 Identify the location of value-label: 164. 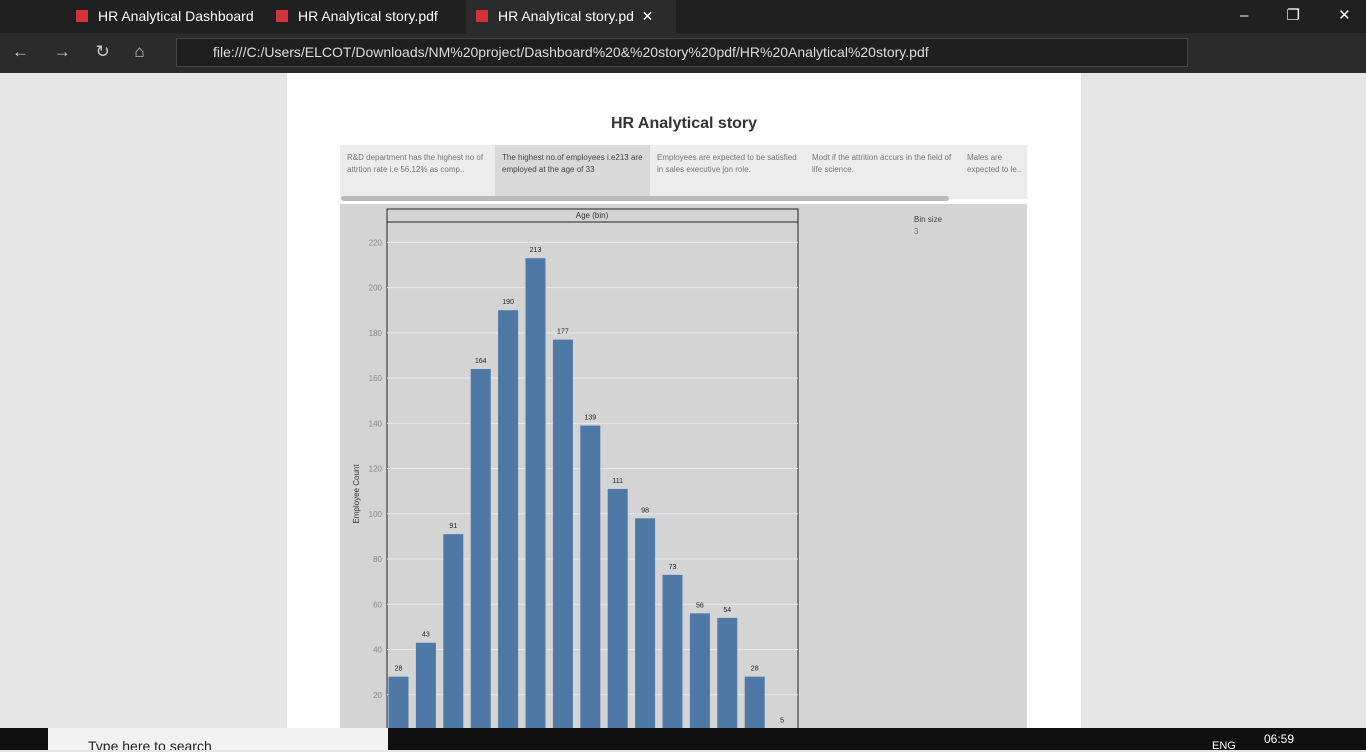
(481, 361).